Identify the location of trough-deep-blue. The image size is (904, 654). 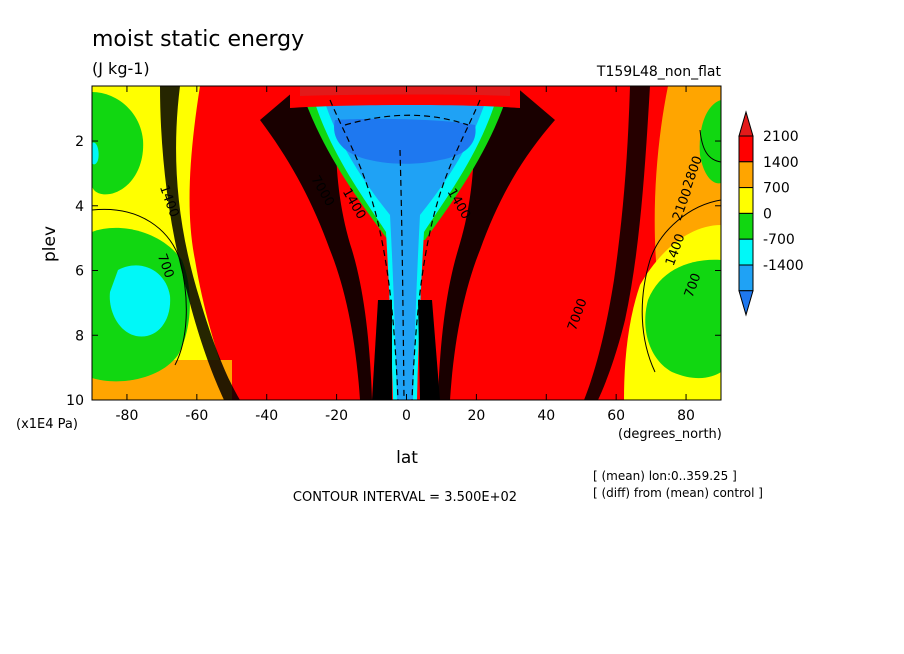
(405, 141).